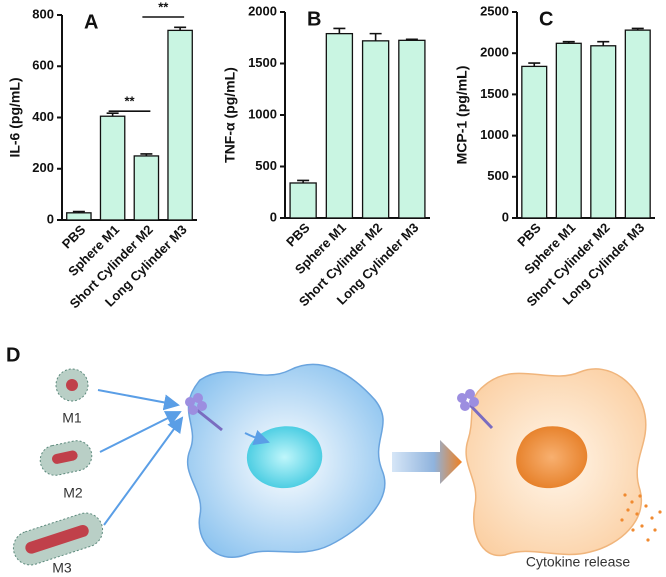 The height and width of the screenshot is (577, 666). What do you see at coordinates (72, 418) in the screenshot?
I see `particle-label: M1` at bounding box center [72, 418].